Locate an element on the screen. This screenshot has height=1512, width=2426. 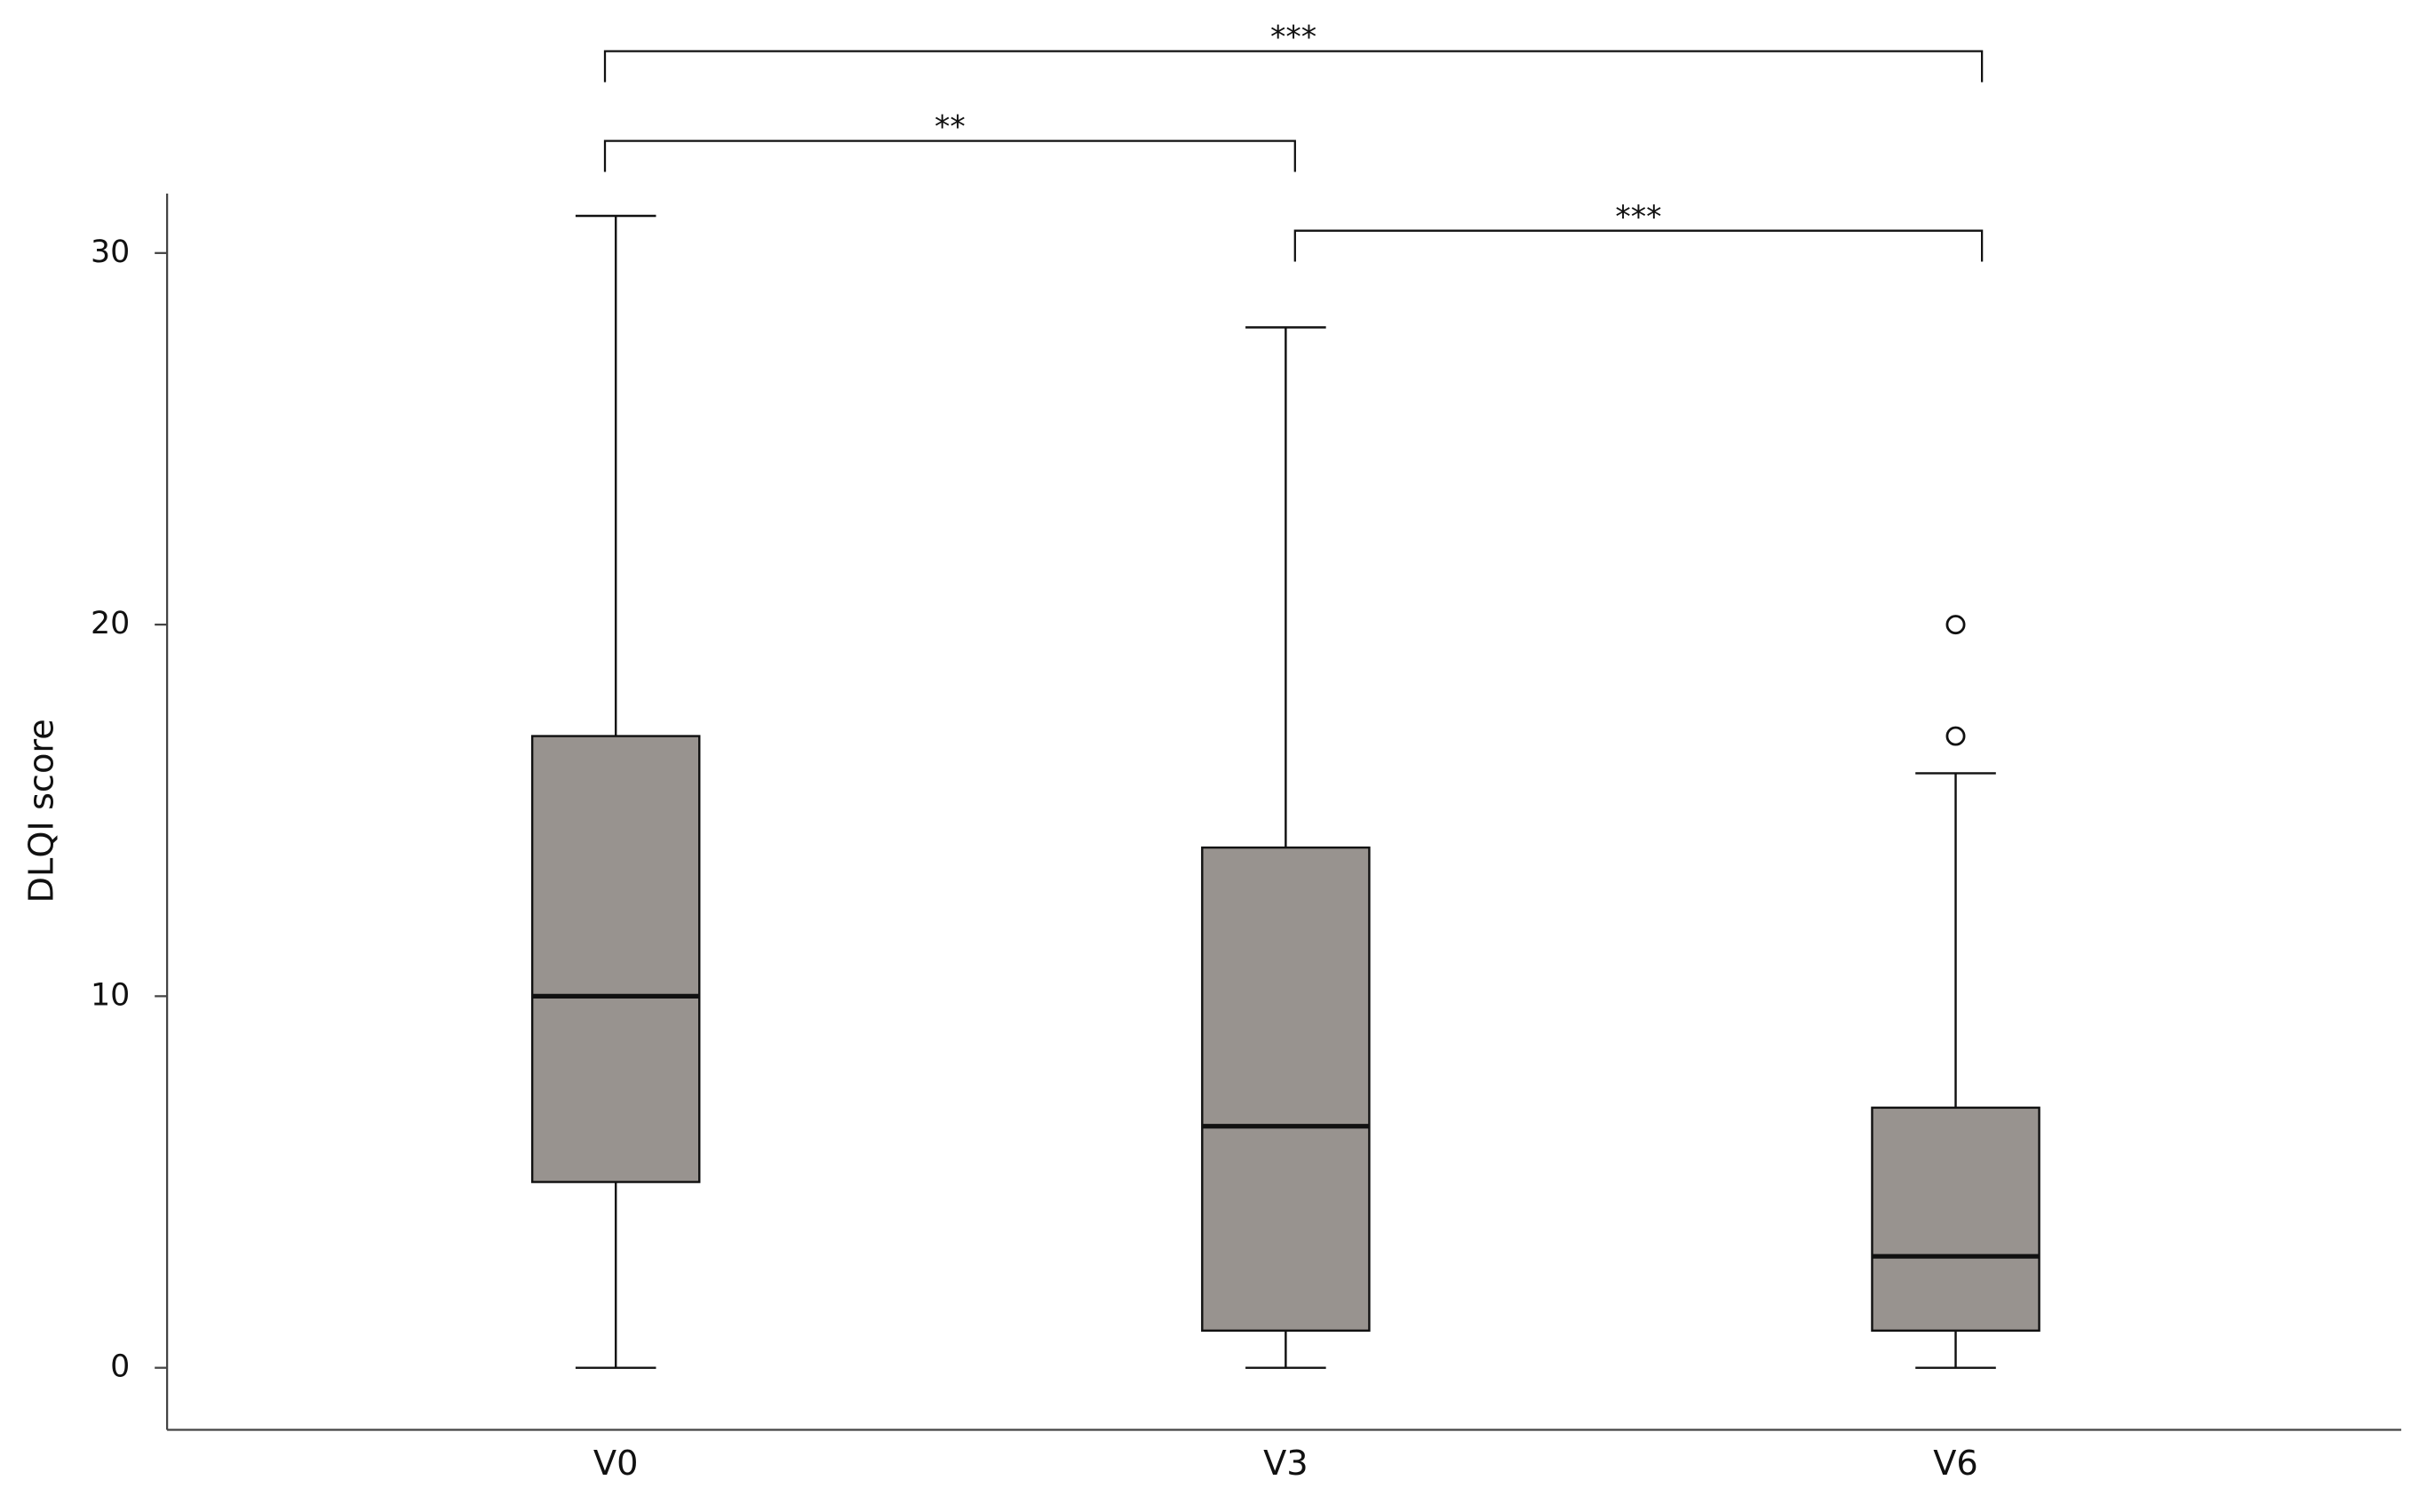
y-axis-label: DLQI score is located at coordinates (41, 811).